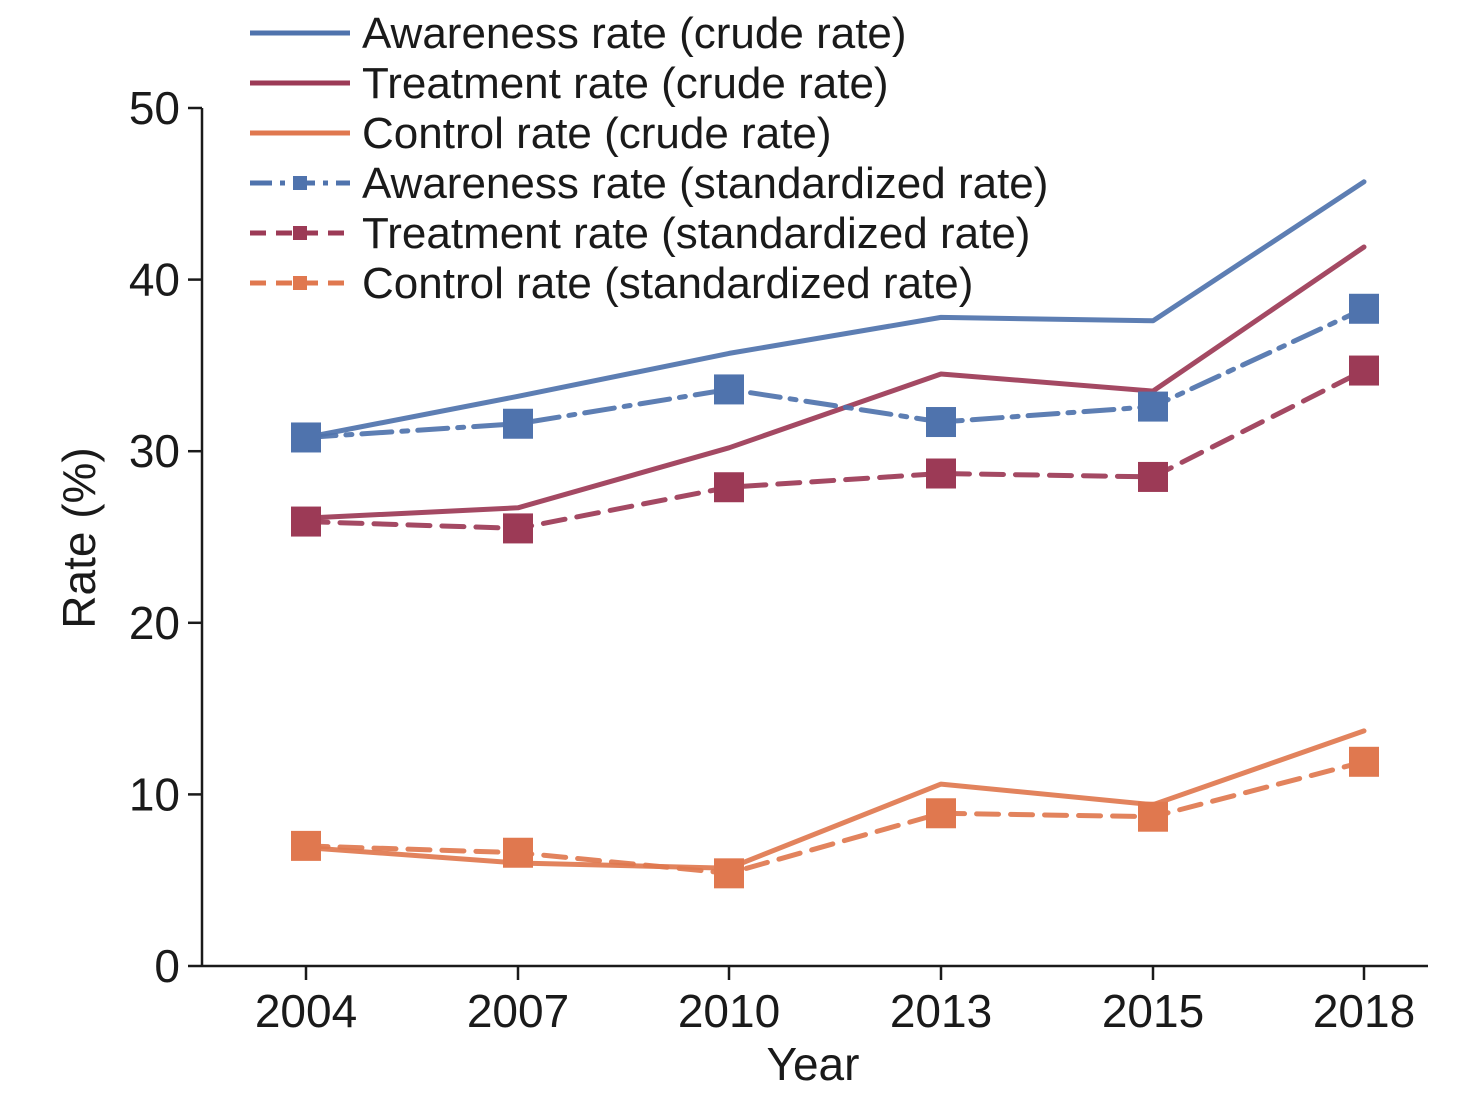 This screenshot has width=1476, height=1100. What do you see at coordinates (154, 108) in the screenshot?
I see `y-tick-label: 50` at bounding box center [154, 108].